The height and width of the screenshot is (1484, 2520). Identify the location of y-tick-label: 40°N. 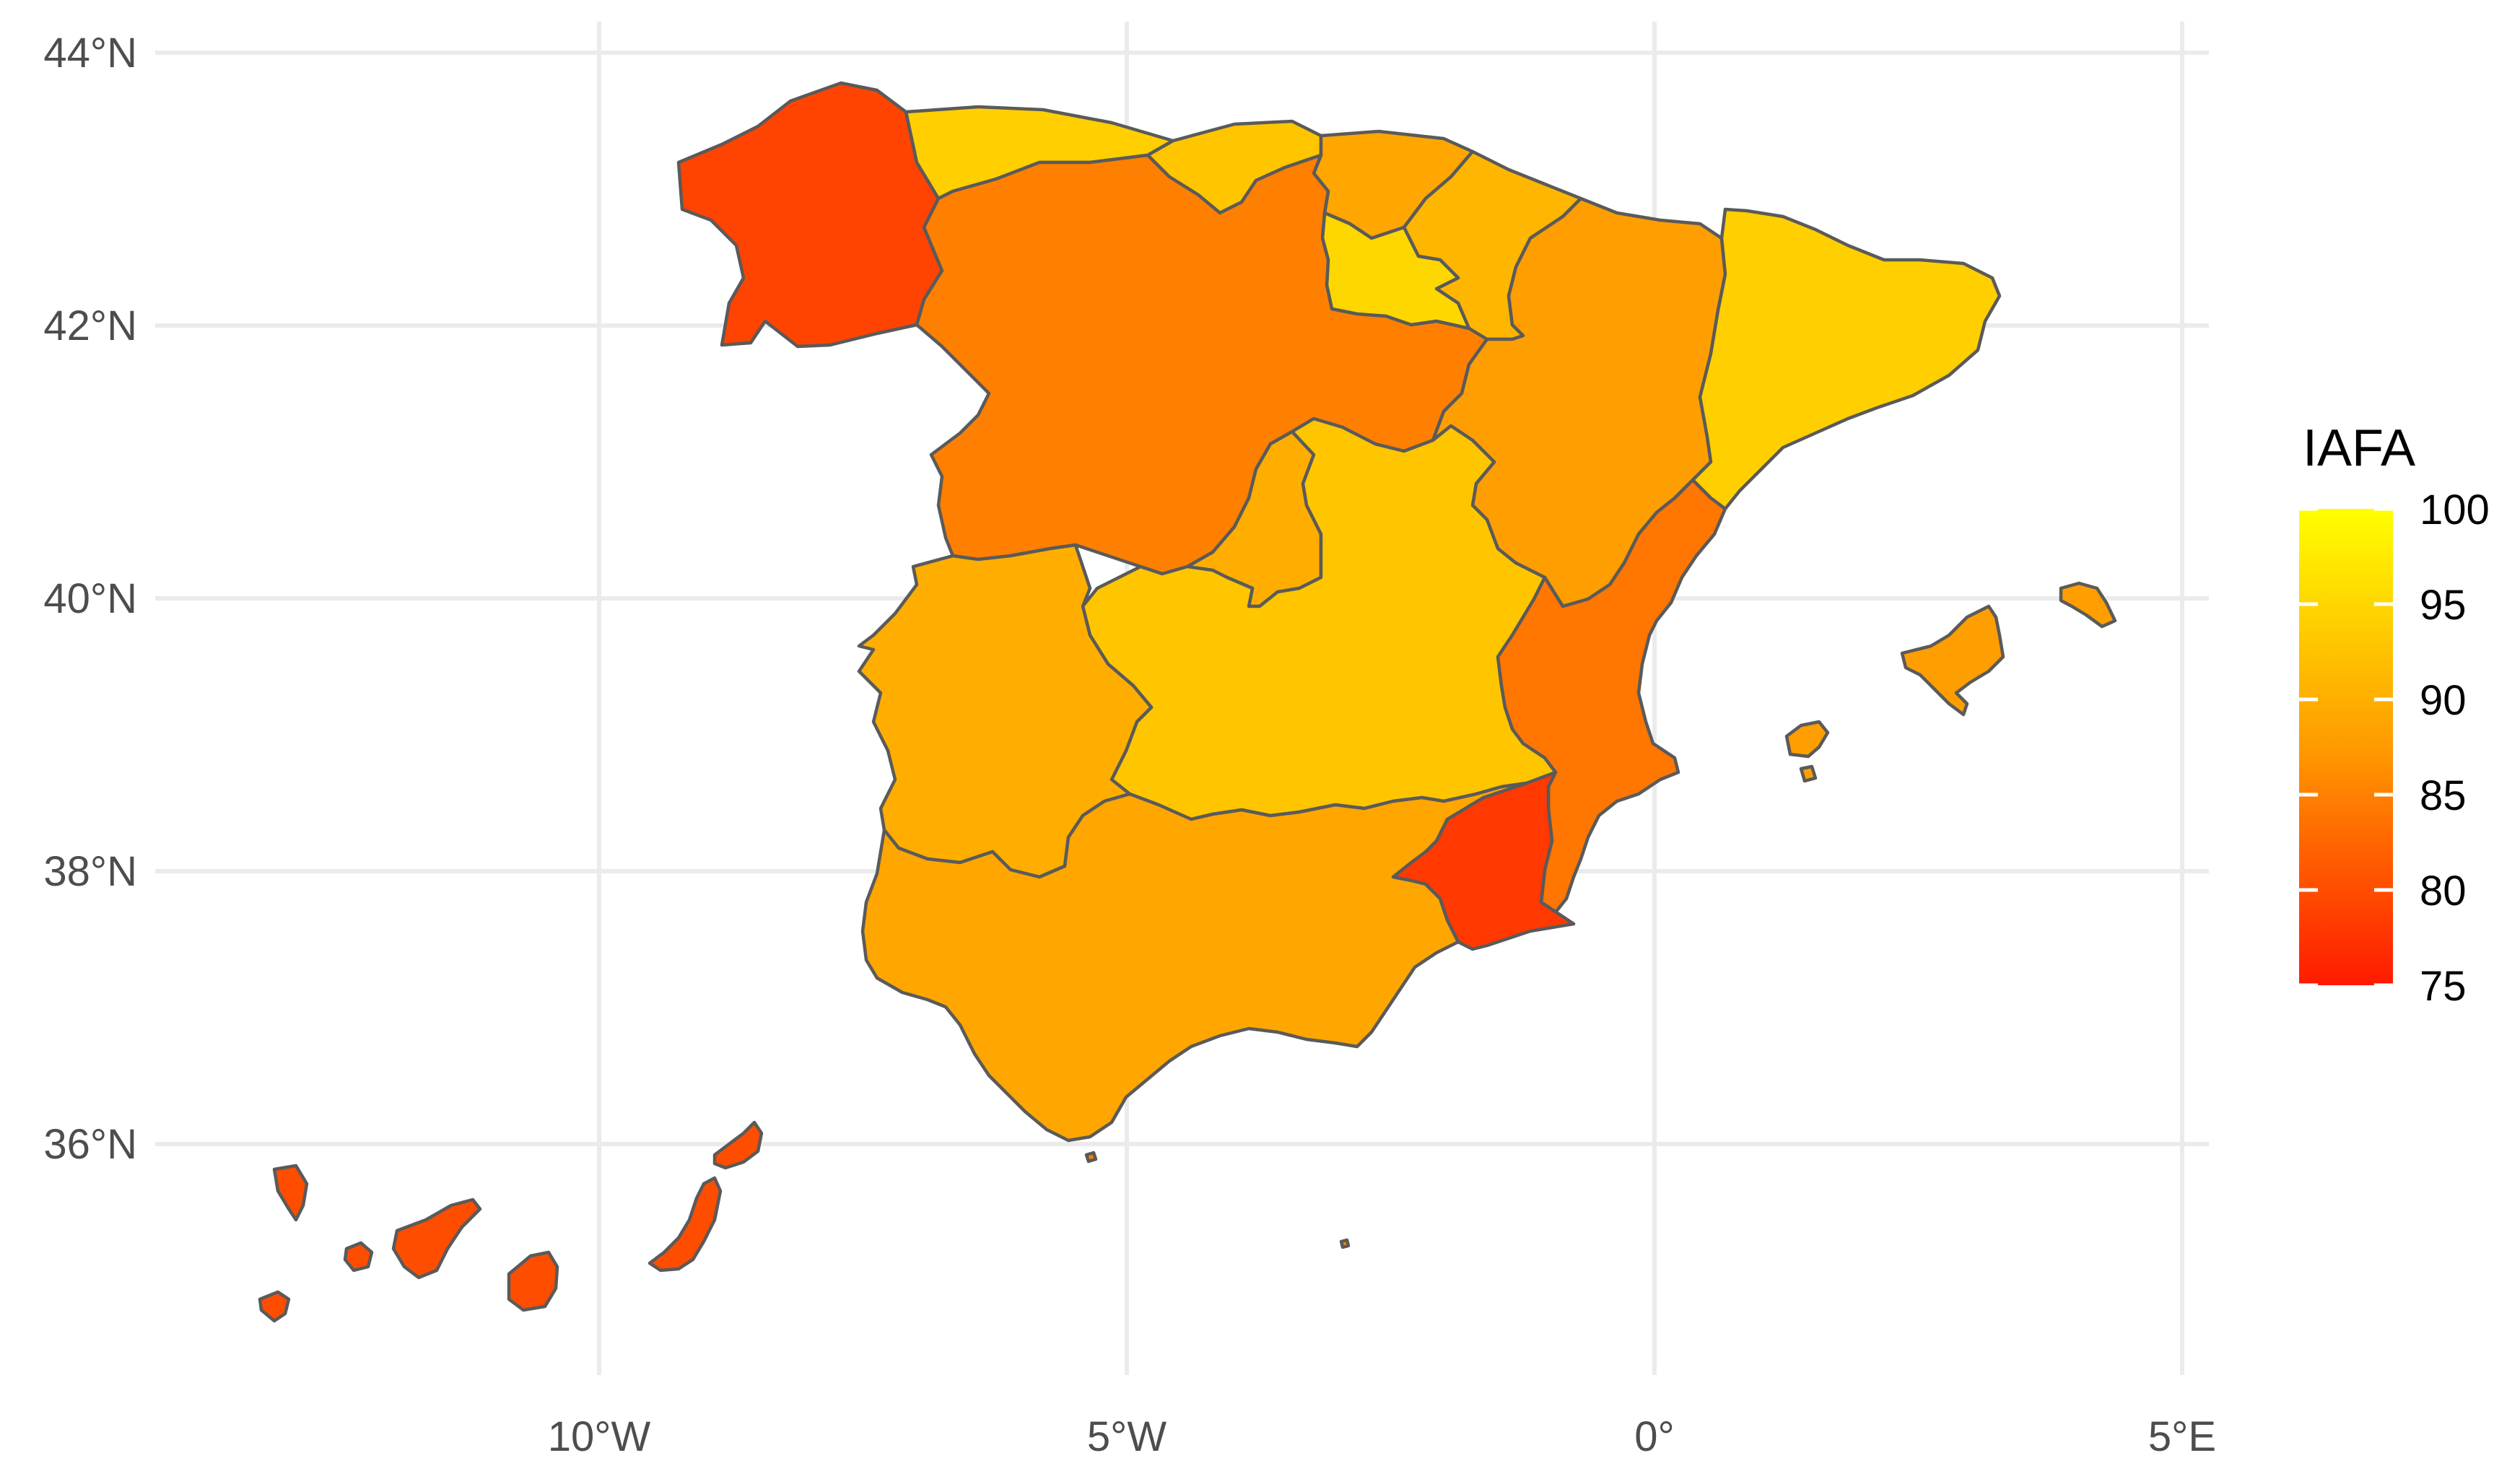
(90, 598).